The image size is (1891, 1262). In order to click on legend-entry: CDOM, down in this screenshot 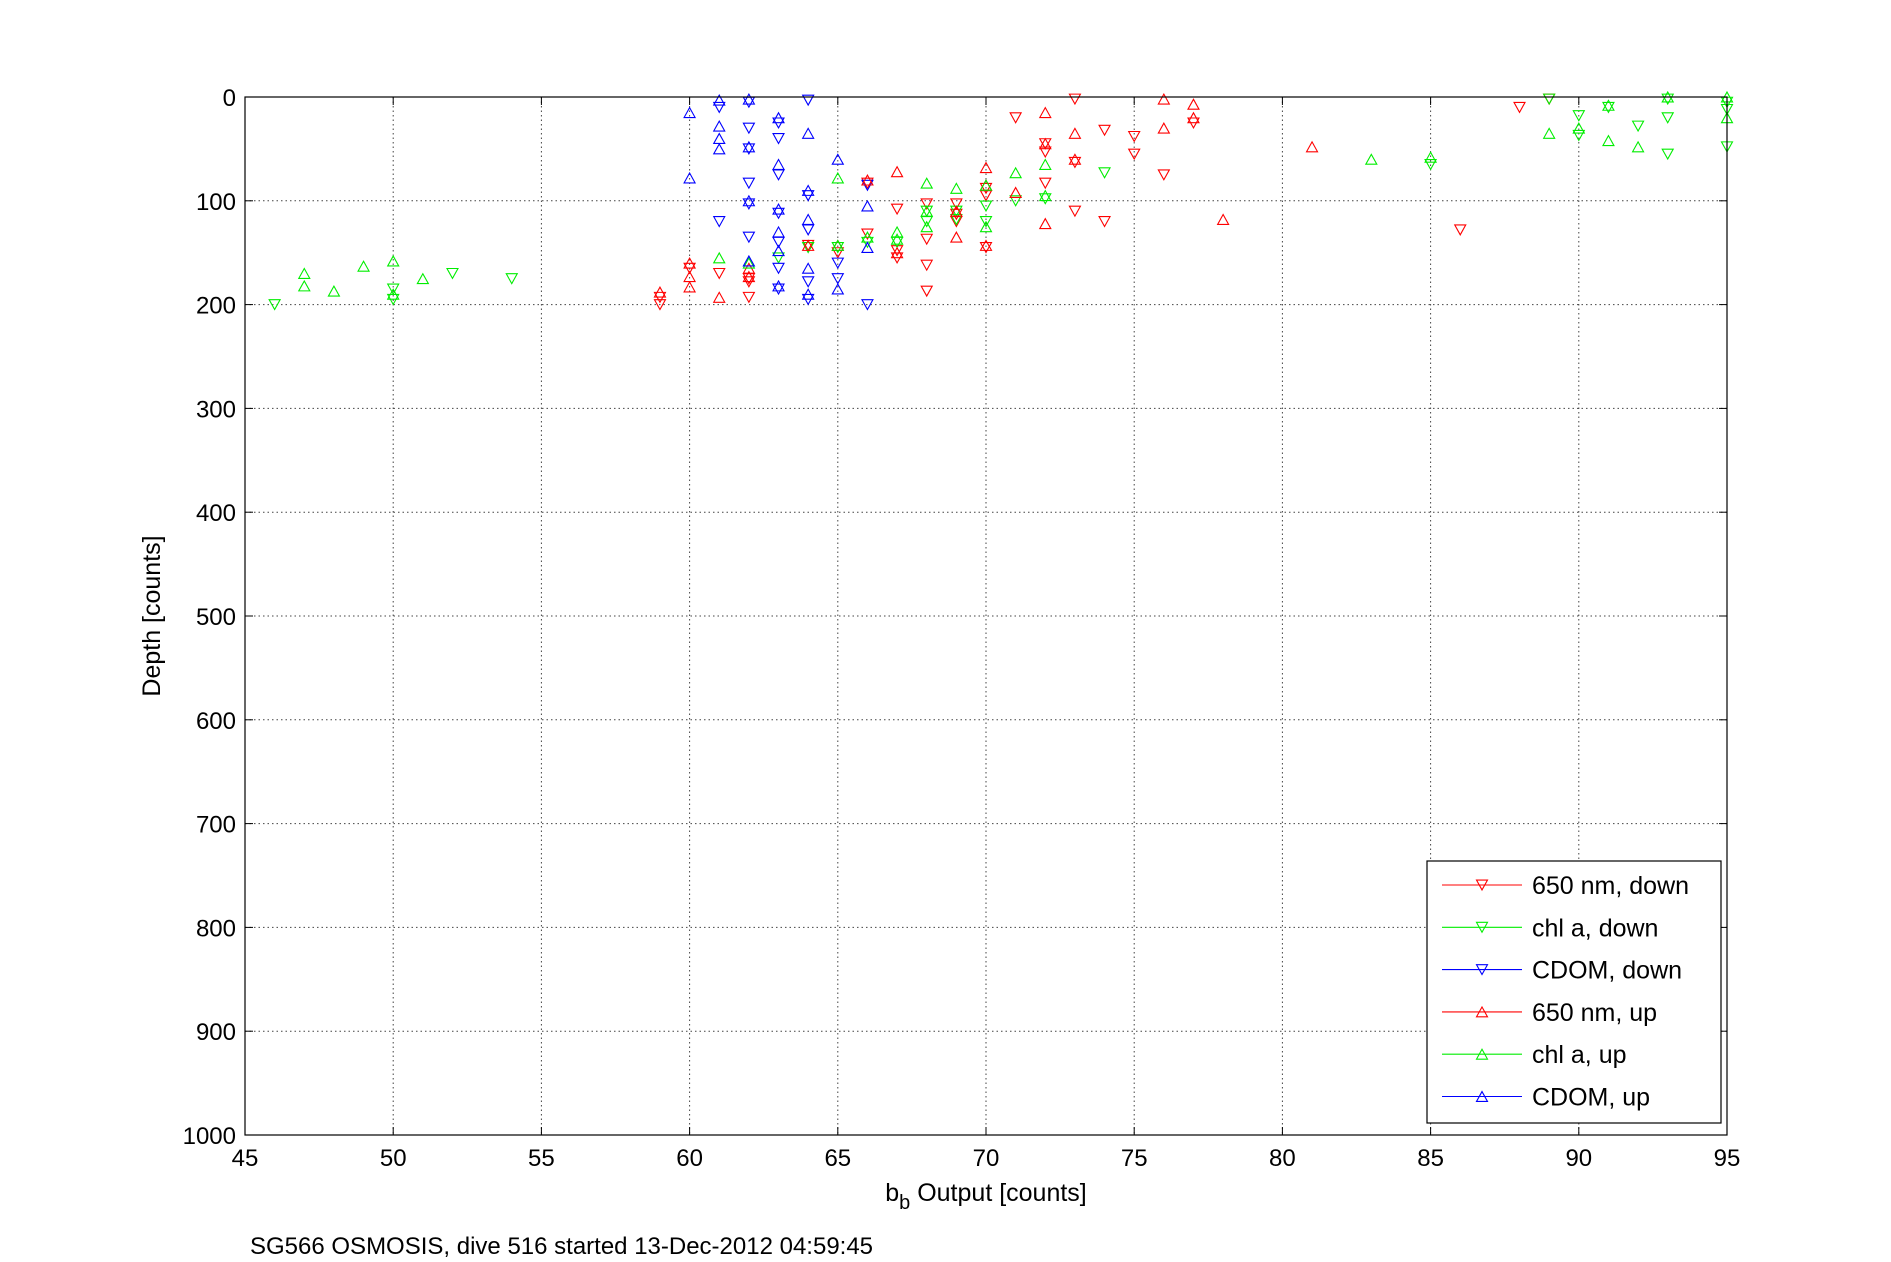, I will do `click(1562, 971)`.